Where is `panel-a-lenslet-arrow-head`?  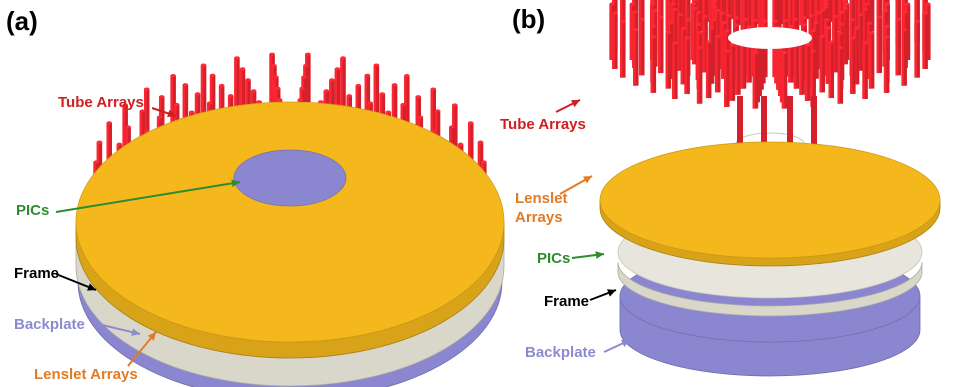
panel-a-lenslet-arrow-head is located at coordinates (151, 336).